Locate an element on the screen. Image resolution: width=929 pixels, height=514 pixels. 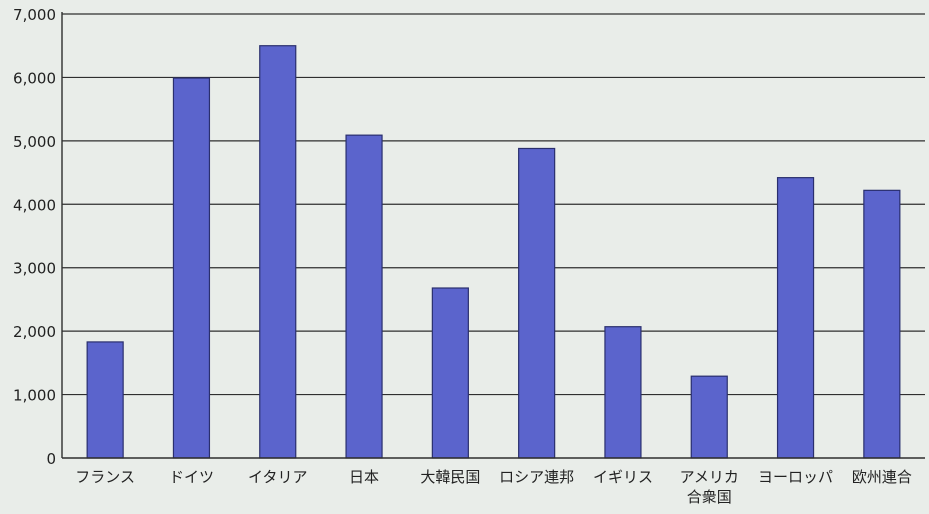
y-tick-label: 5,000 is located at coordinates (34, 142).